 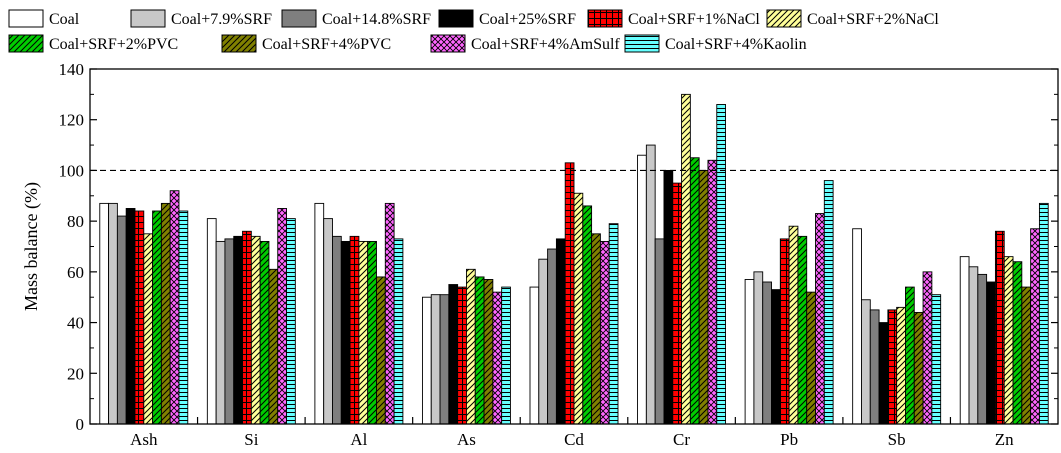 I want to click on x-tick-label: Si, so click(x=251, y=439).